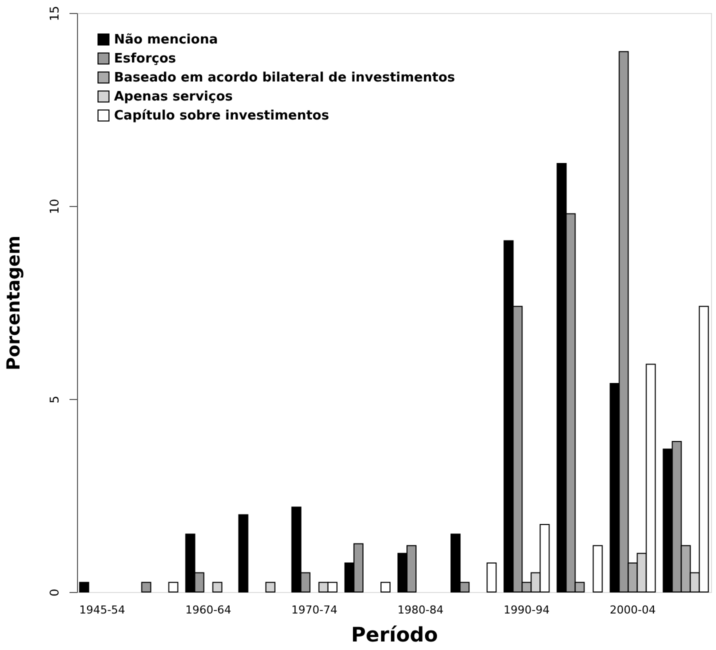 Image resolution: width=716 pixels, height=650 pixels. What do you see at coordinates (55, 206) in the screenshot?
I see `y-tick-label: 10` at bounding box center [55, 206].